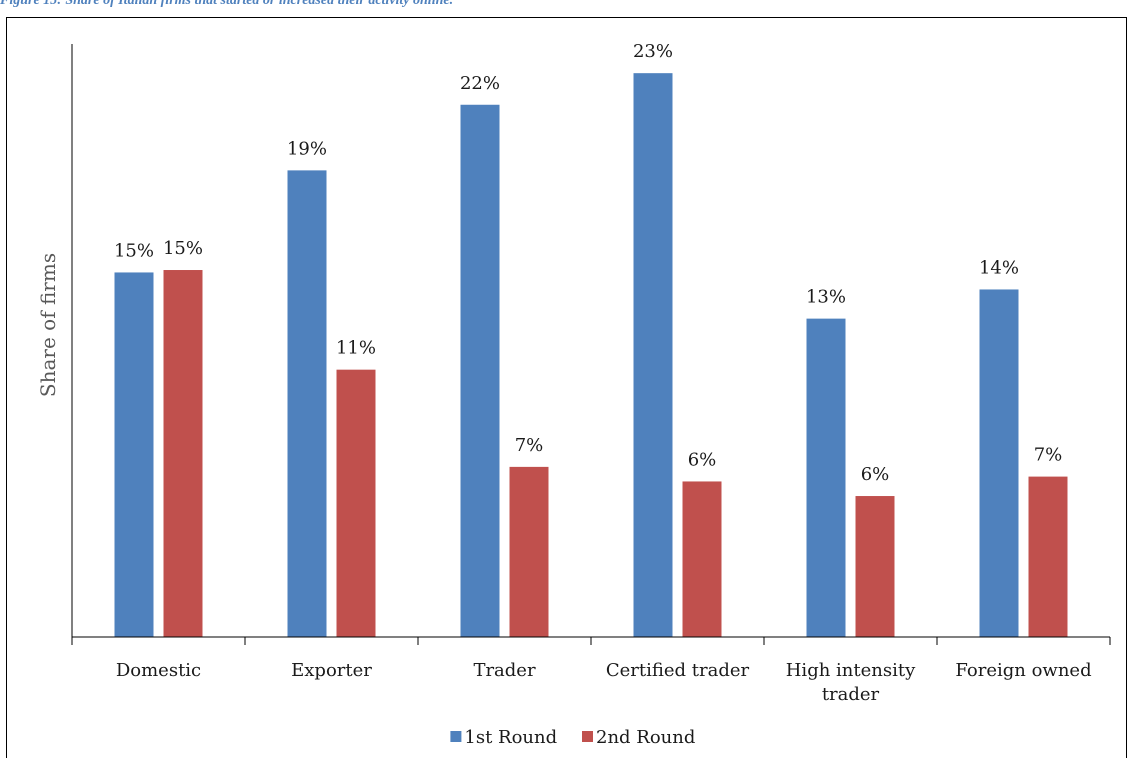 The image size is (1134, 758). What do you see at coordinates (183, 248) in the screenshot?
I see `value-label-2-1: 15%` at bounding box center [183, 248].